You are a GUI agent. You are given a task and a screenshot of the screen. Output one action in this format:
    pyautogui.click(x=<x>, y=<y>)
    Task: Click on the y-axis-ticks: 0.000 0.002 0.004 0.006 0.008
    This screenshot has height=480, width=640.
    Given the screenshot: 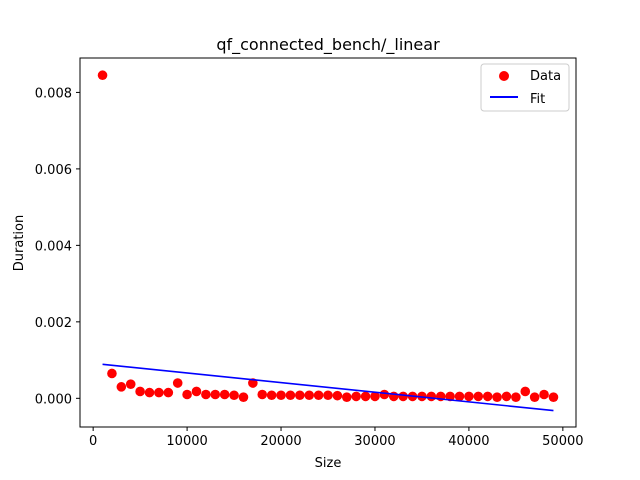 What is the action you would take?
    pyautogui.click(x=57, y=246)
    